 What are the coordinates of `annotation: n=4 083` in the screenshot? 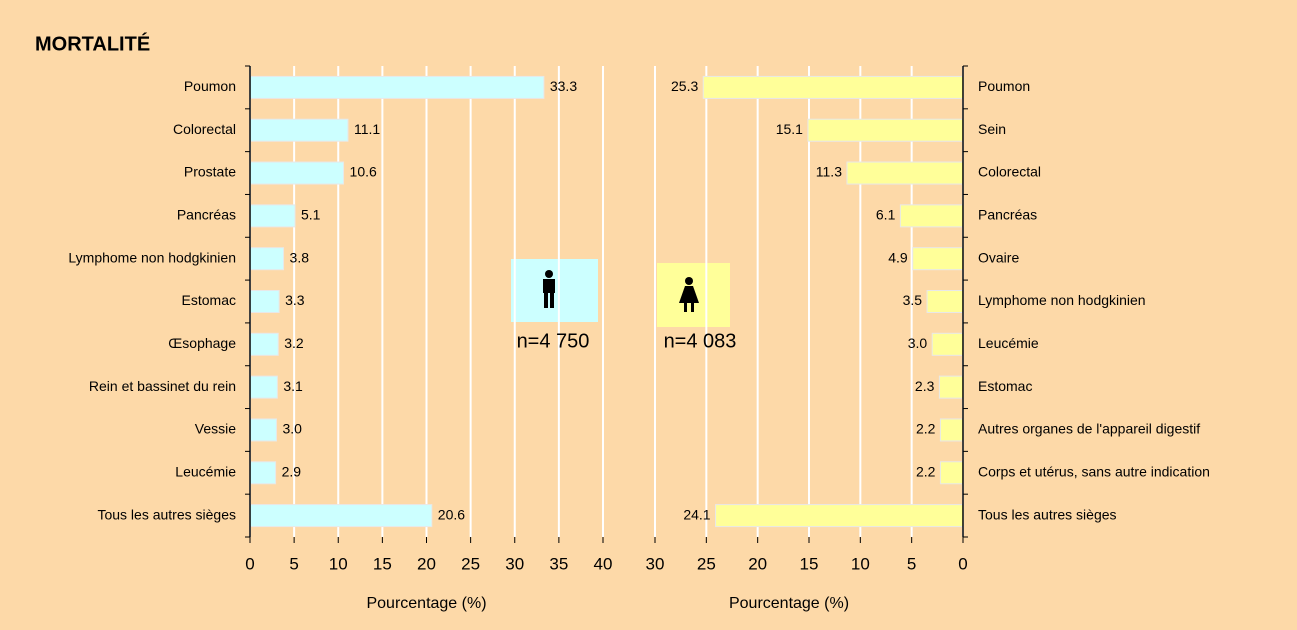 It's located at (700, 341).